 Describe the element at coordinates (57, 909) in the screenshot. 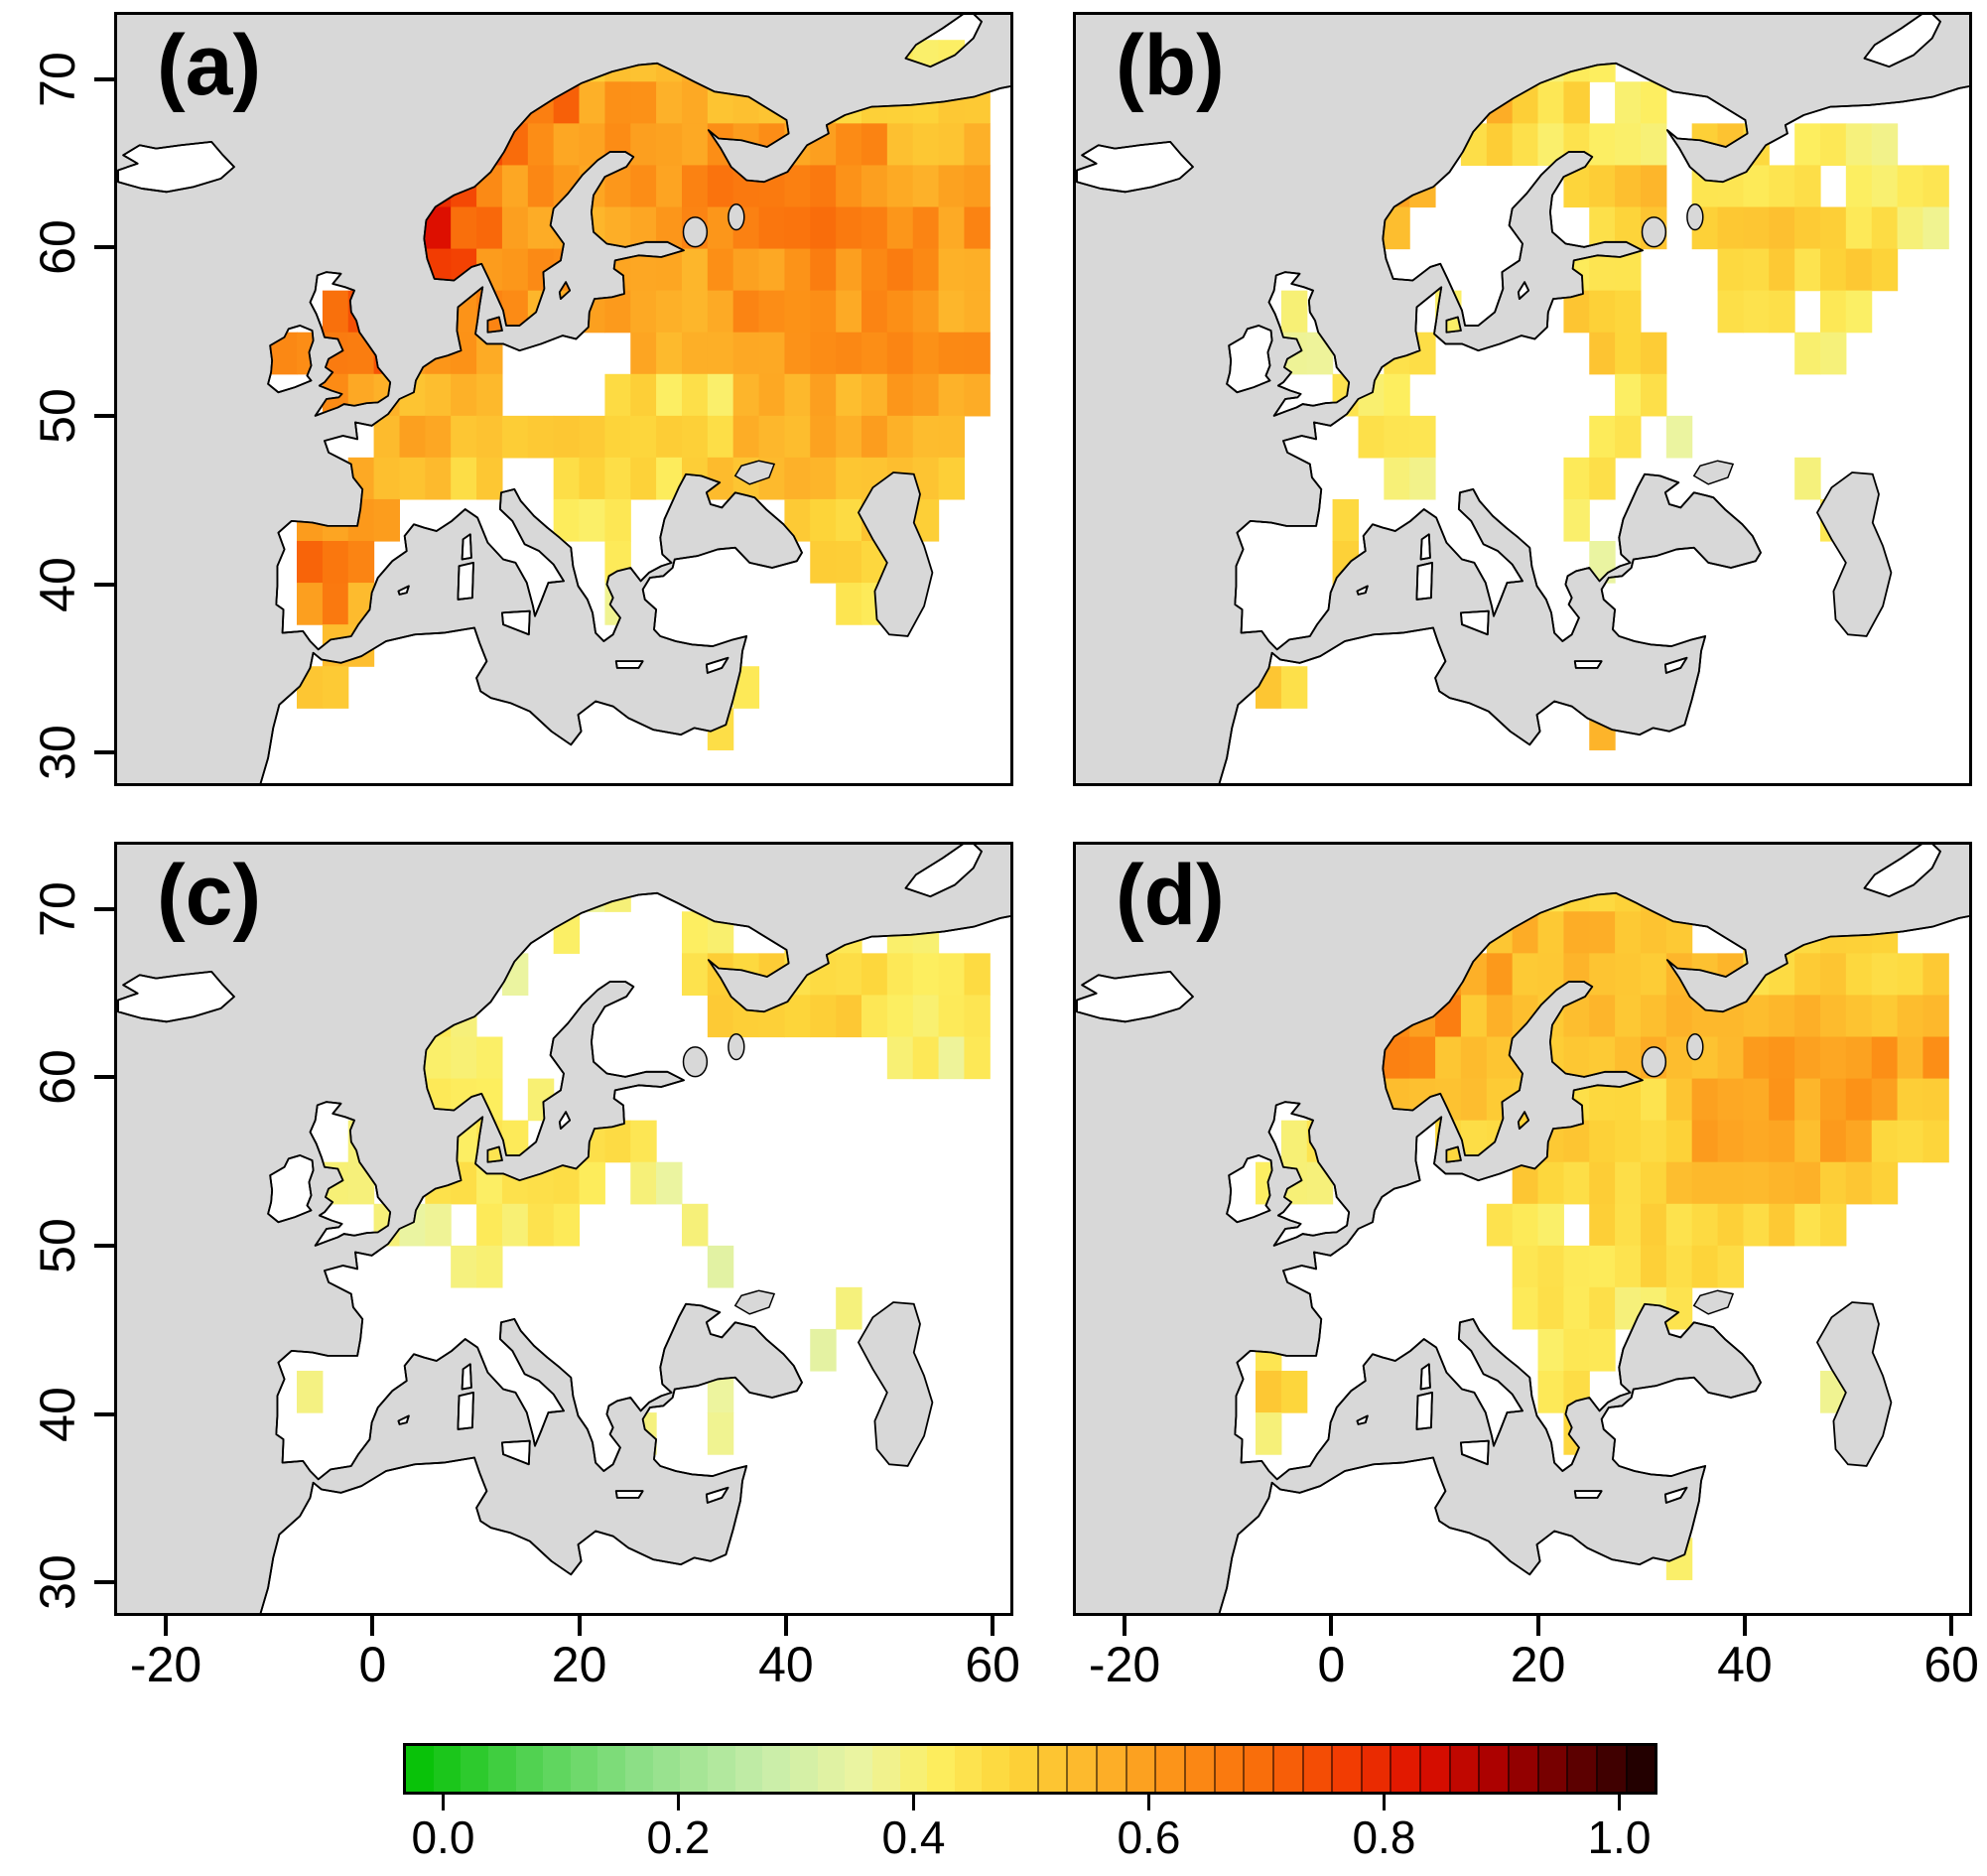

I see `y-tick-label: 70` at that location.